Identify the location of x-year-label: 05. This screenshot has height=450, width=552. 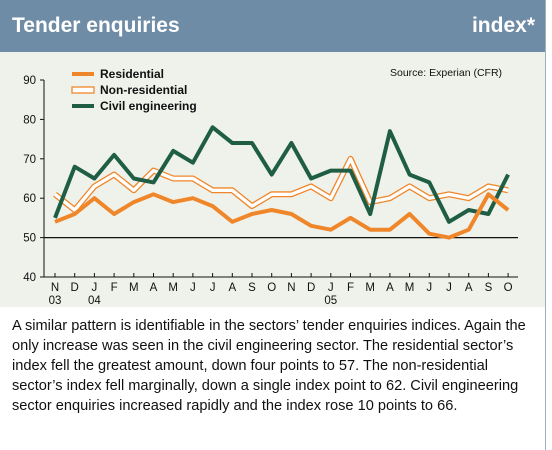
(330, 301).